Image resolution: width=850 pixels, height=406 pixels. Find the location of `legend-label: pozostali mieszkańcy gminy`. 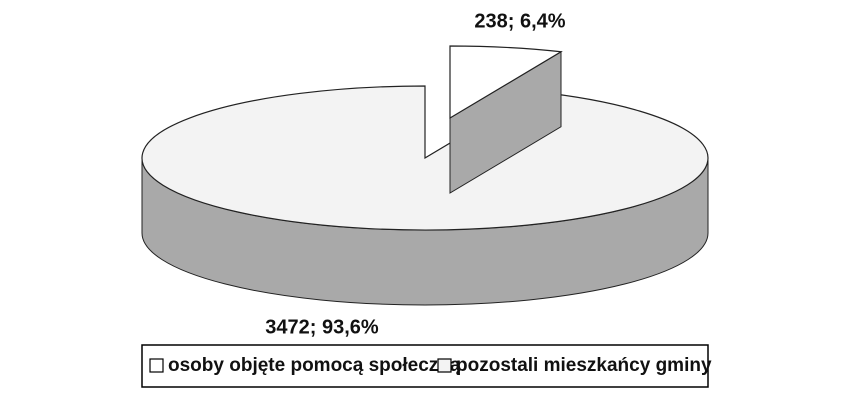

legend-label: pozostali mieszkańcy gminy is located at coordinates (584, 365).